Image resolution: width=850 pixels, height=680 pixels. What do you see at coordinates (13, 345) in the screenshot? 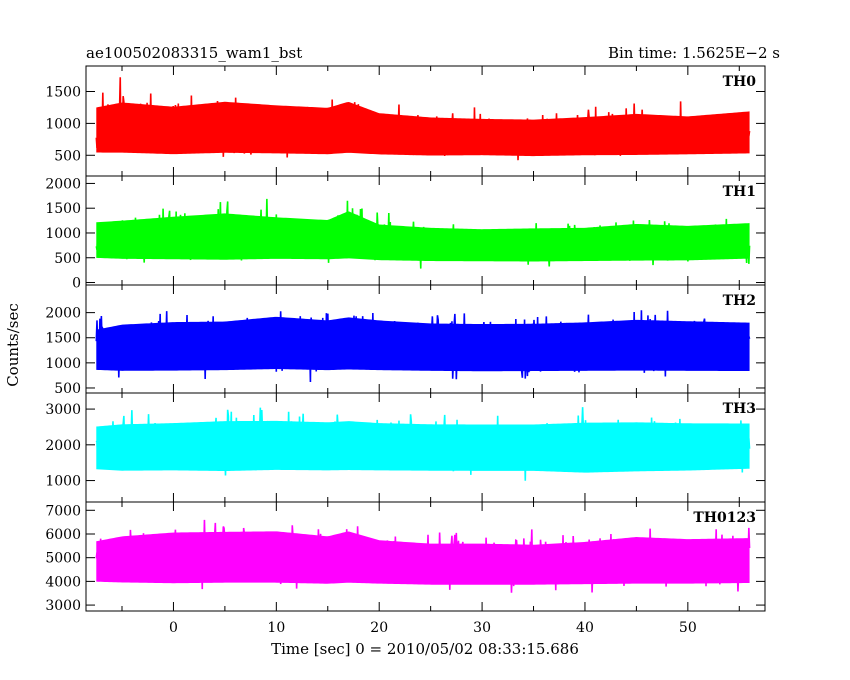
I see `y-axis-label: Counts/sec` at bounding box center [13, 345].